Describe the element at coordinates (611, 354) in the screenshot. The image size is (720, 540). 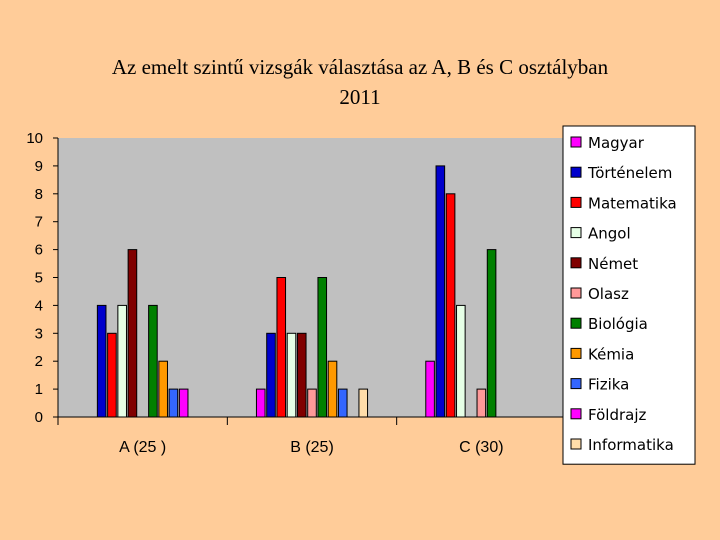
I see `legend-label: Kémia` at that location.